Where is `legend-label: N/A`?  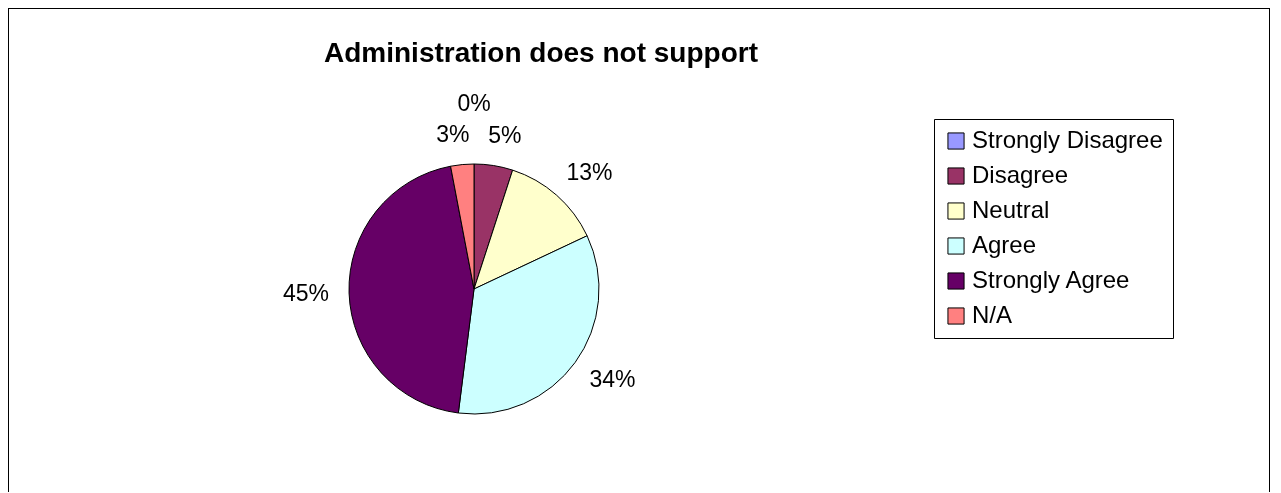 legend-label: N/A is located at coordinates (992, 314).